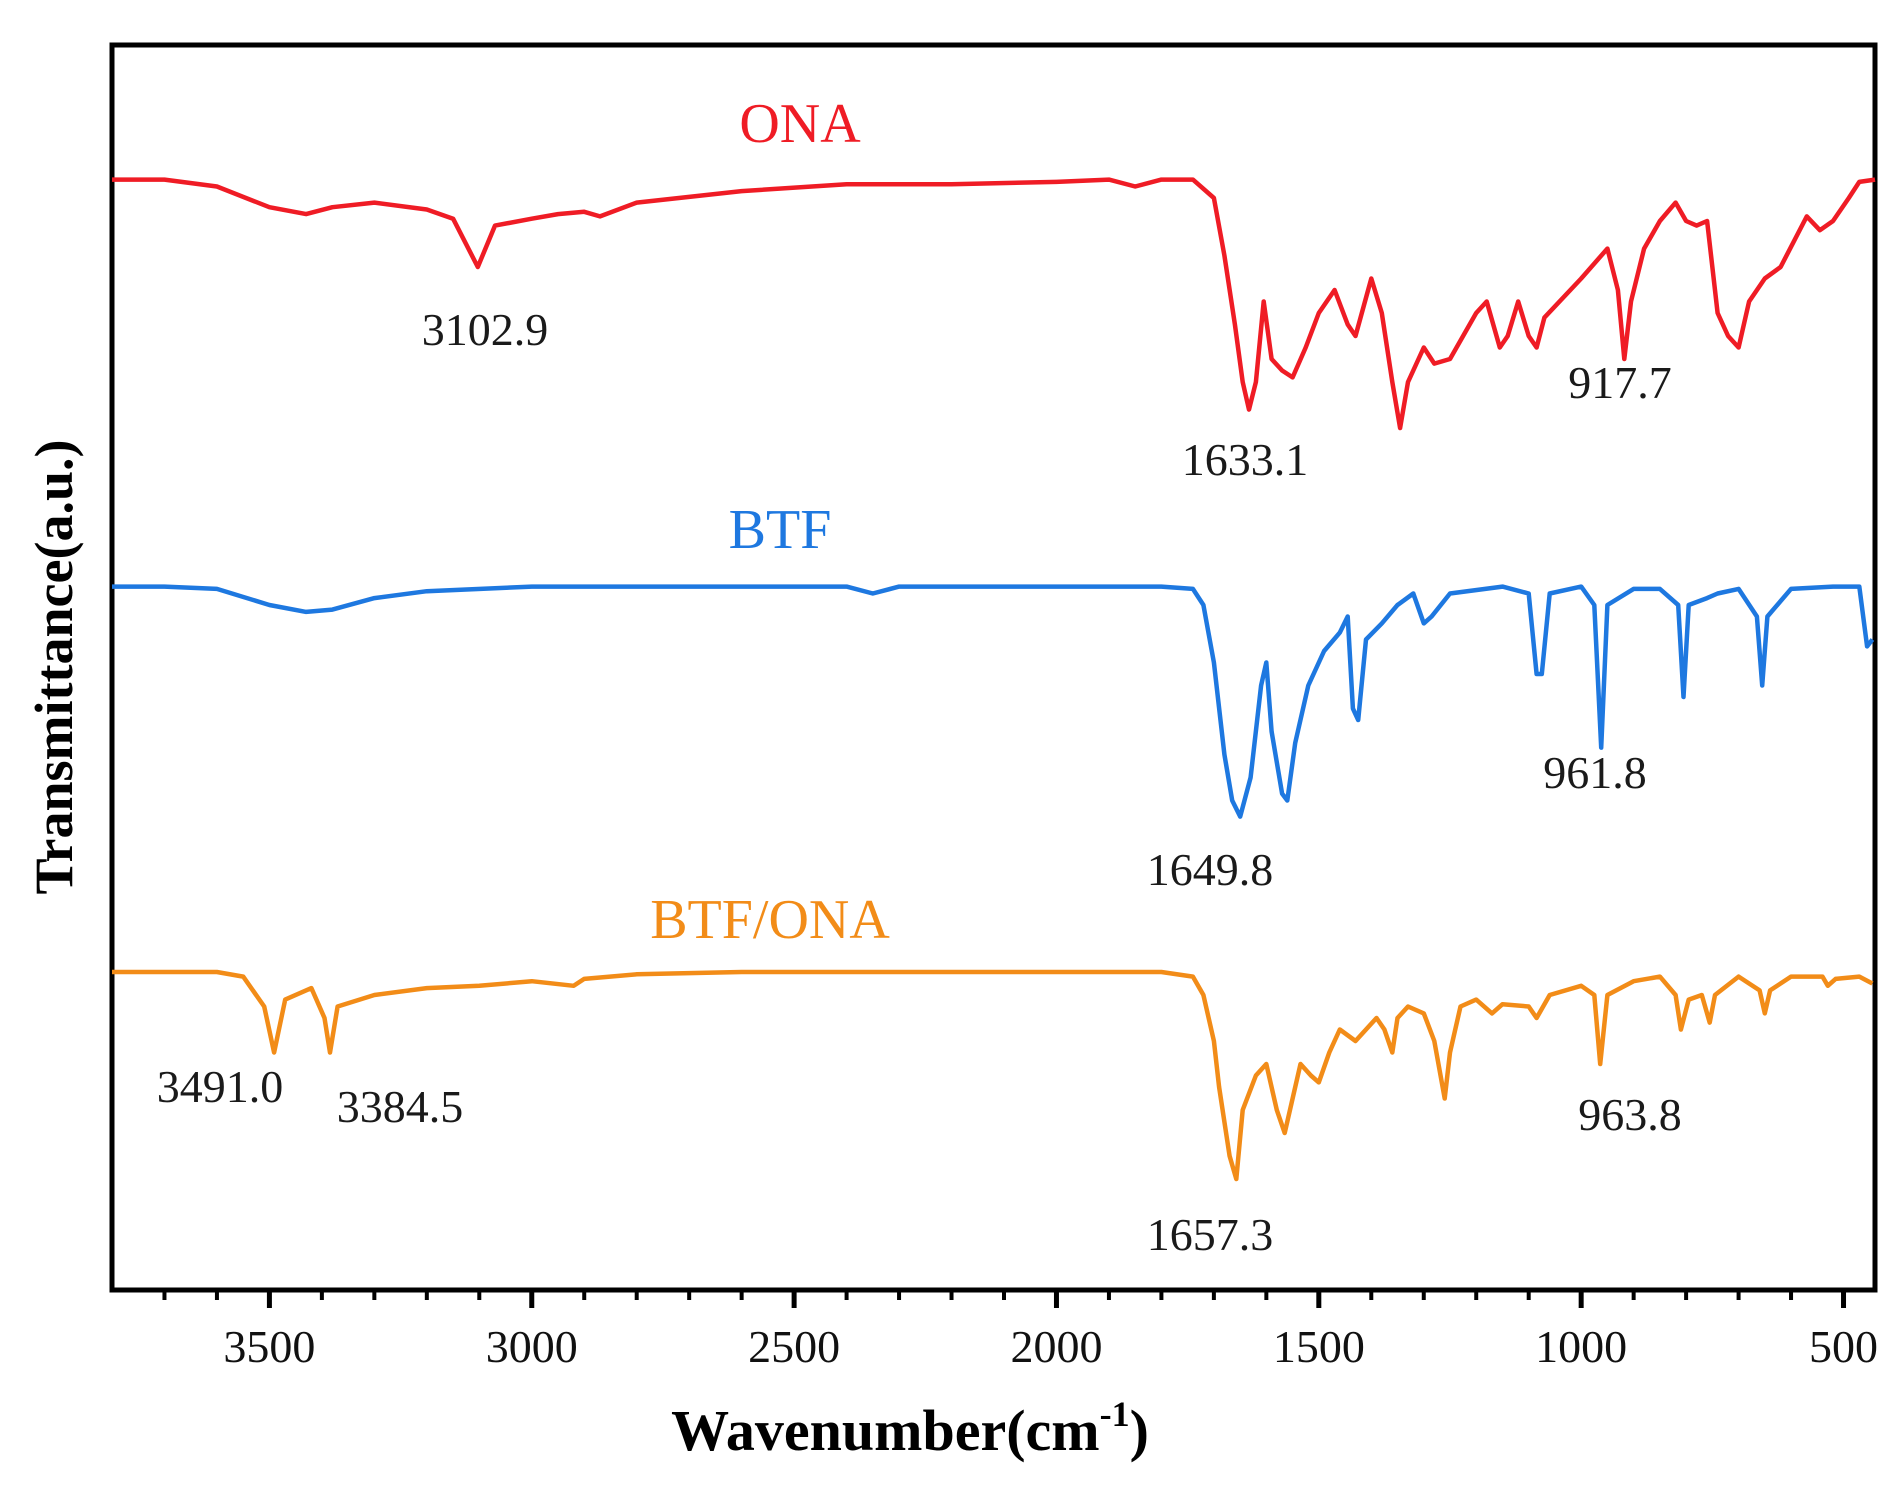 This screenshot has width=1895, height=1495. Describe the element at coordinates (1115, 1414) in the screenshot. I see `x-axis-title-superscript: -1` at that location.